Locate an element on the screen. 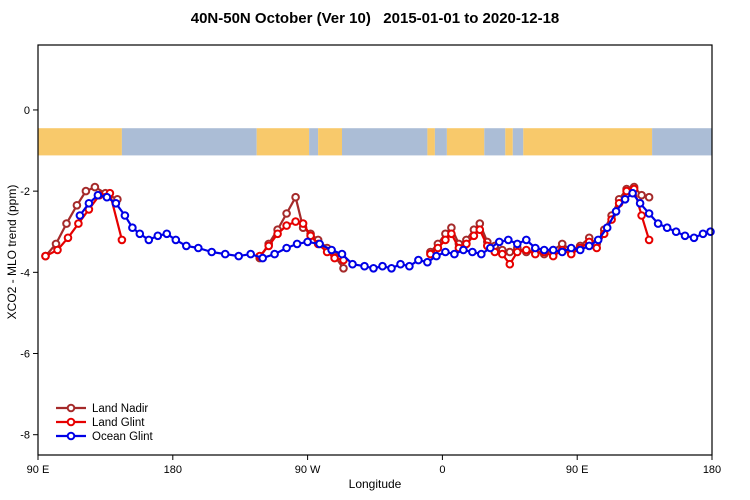  legend-marker-land-glint is located at coordinates (71, 422).